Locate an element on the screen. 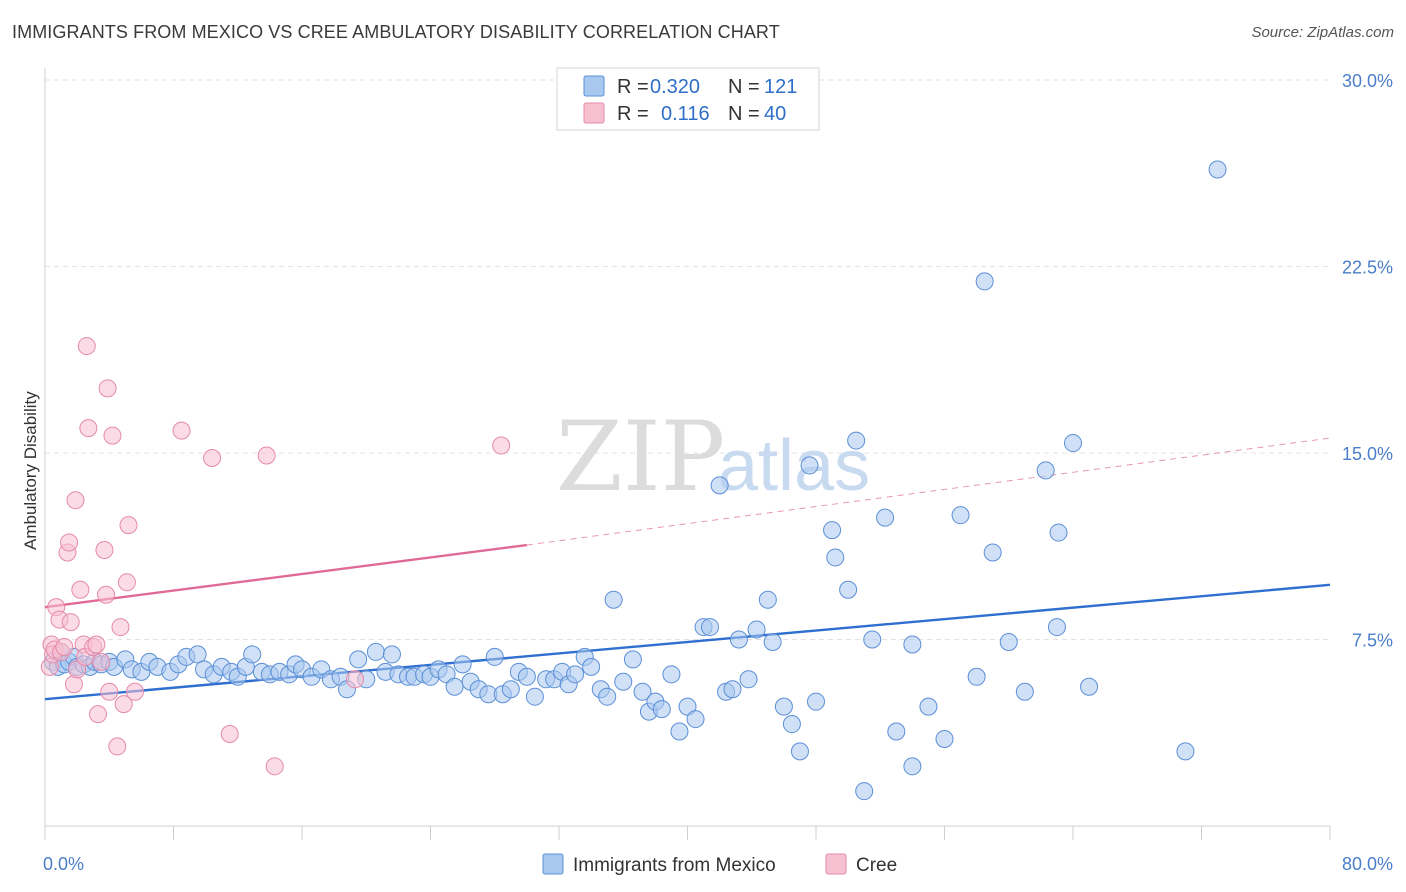 The image size is (1406, 892). legend-n-value-mexico: 121 is located at coordinates (780, 87).